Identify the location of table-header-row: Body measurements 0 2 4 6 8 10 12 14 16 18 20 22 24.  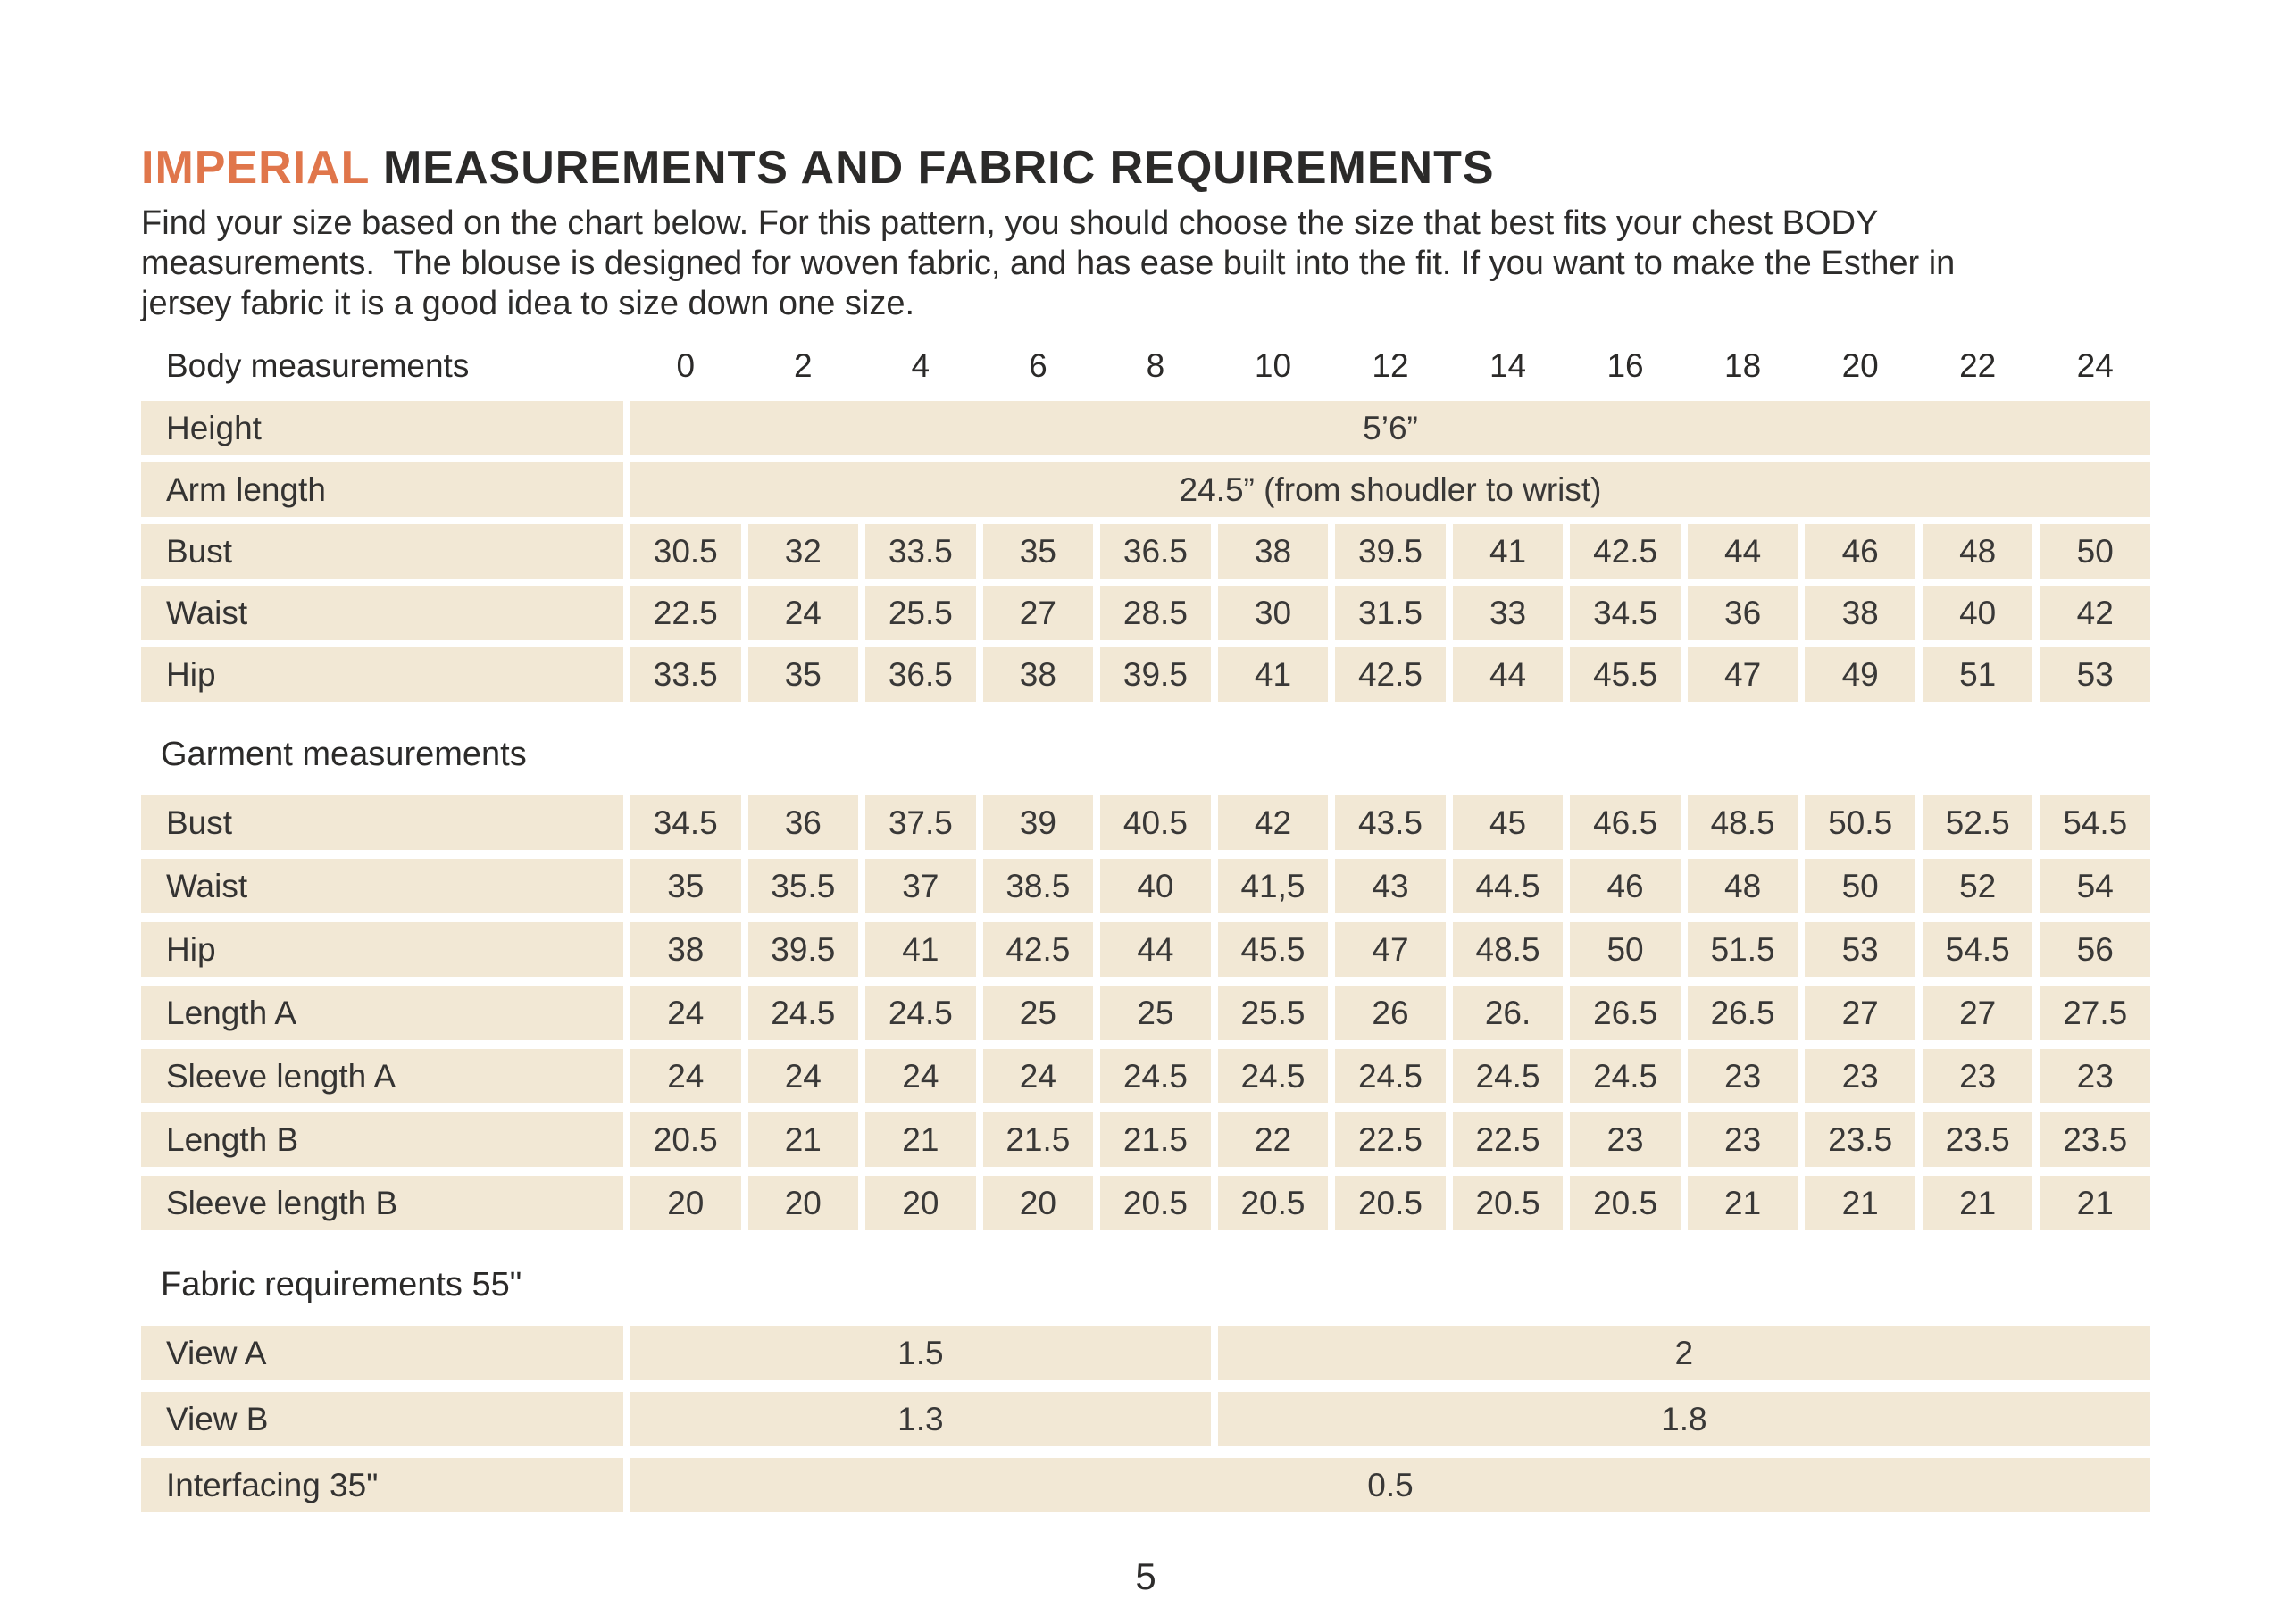
(1145, 366).